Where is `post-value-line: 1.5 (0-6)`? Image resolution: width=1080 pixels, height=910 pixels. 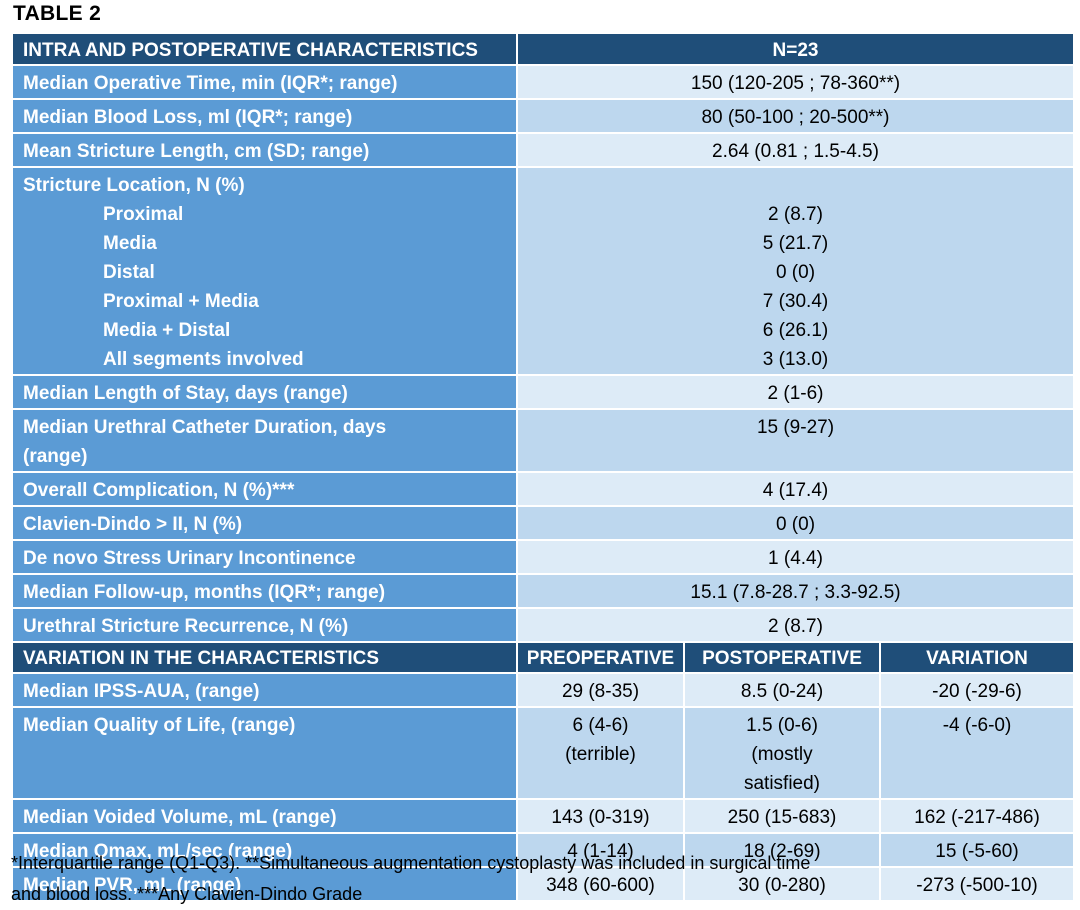 post-value-line: 1.5 (0-6) is located at coordinates (782, 725).